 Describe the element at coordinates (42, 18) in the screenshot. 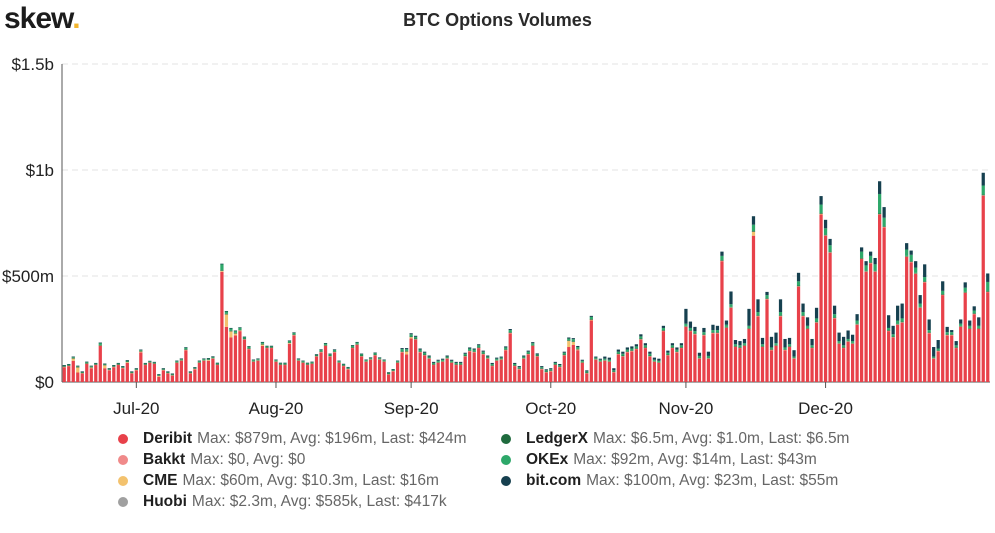

I see `skew-logo: skew.` at that location.